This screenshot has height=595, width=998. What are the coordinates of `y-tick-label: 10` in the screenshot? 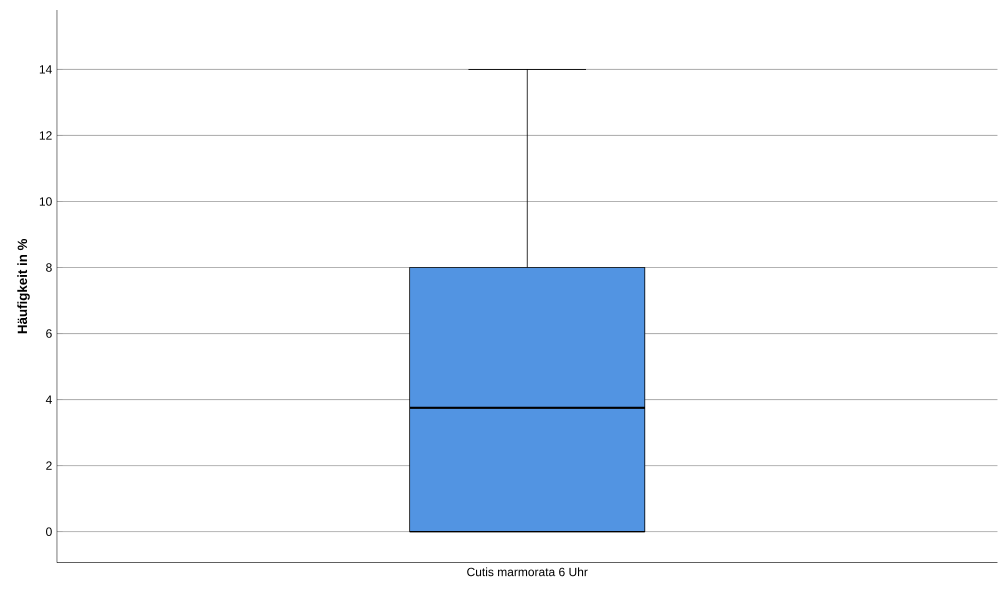 It's located at (46, 201).